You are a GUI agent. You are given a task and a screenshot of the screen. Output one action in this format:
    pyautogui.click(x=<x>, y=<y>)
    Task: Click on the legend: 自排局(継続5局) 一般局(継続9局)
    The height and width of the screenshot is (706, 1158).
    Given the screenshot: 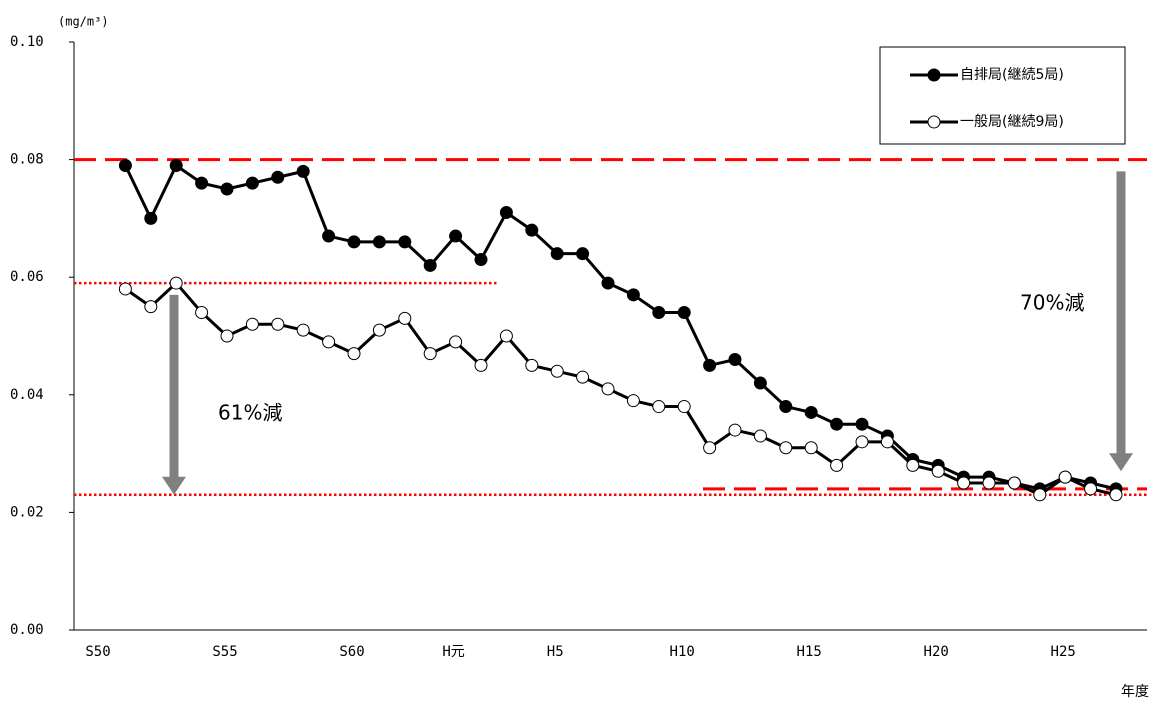 What is the action you would take?
    pyautogui.click(x=1002, y=95)
    